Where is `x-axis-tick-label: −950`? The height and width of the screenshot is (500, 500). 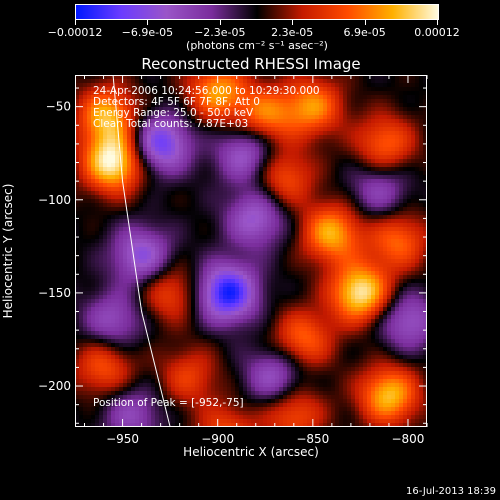
x-axis-tick-label: −950 is located at coordinates (122, 439).